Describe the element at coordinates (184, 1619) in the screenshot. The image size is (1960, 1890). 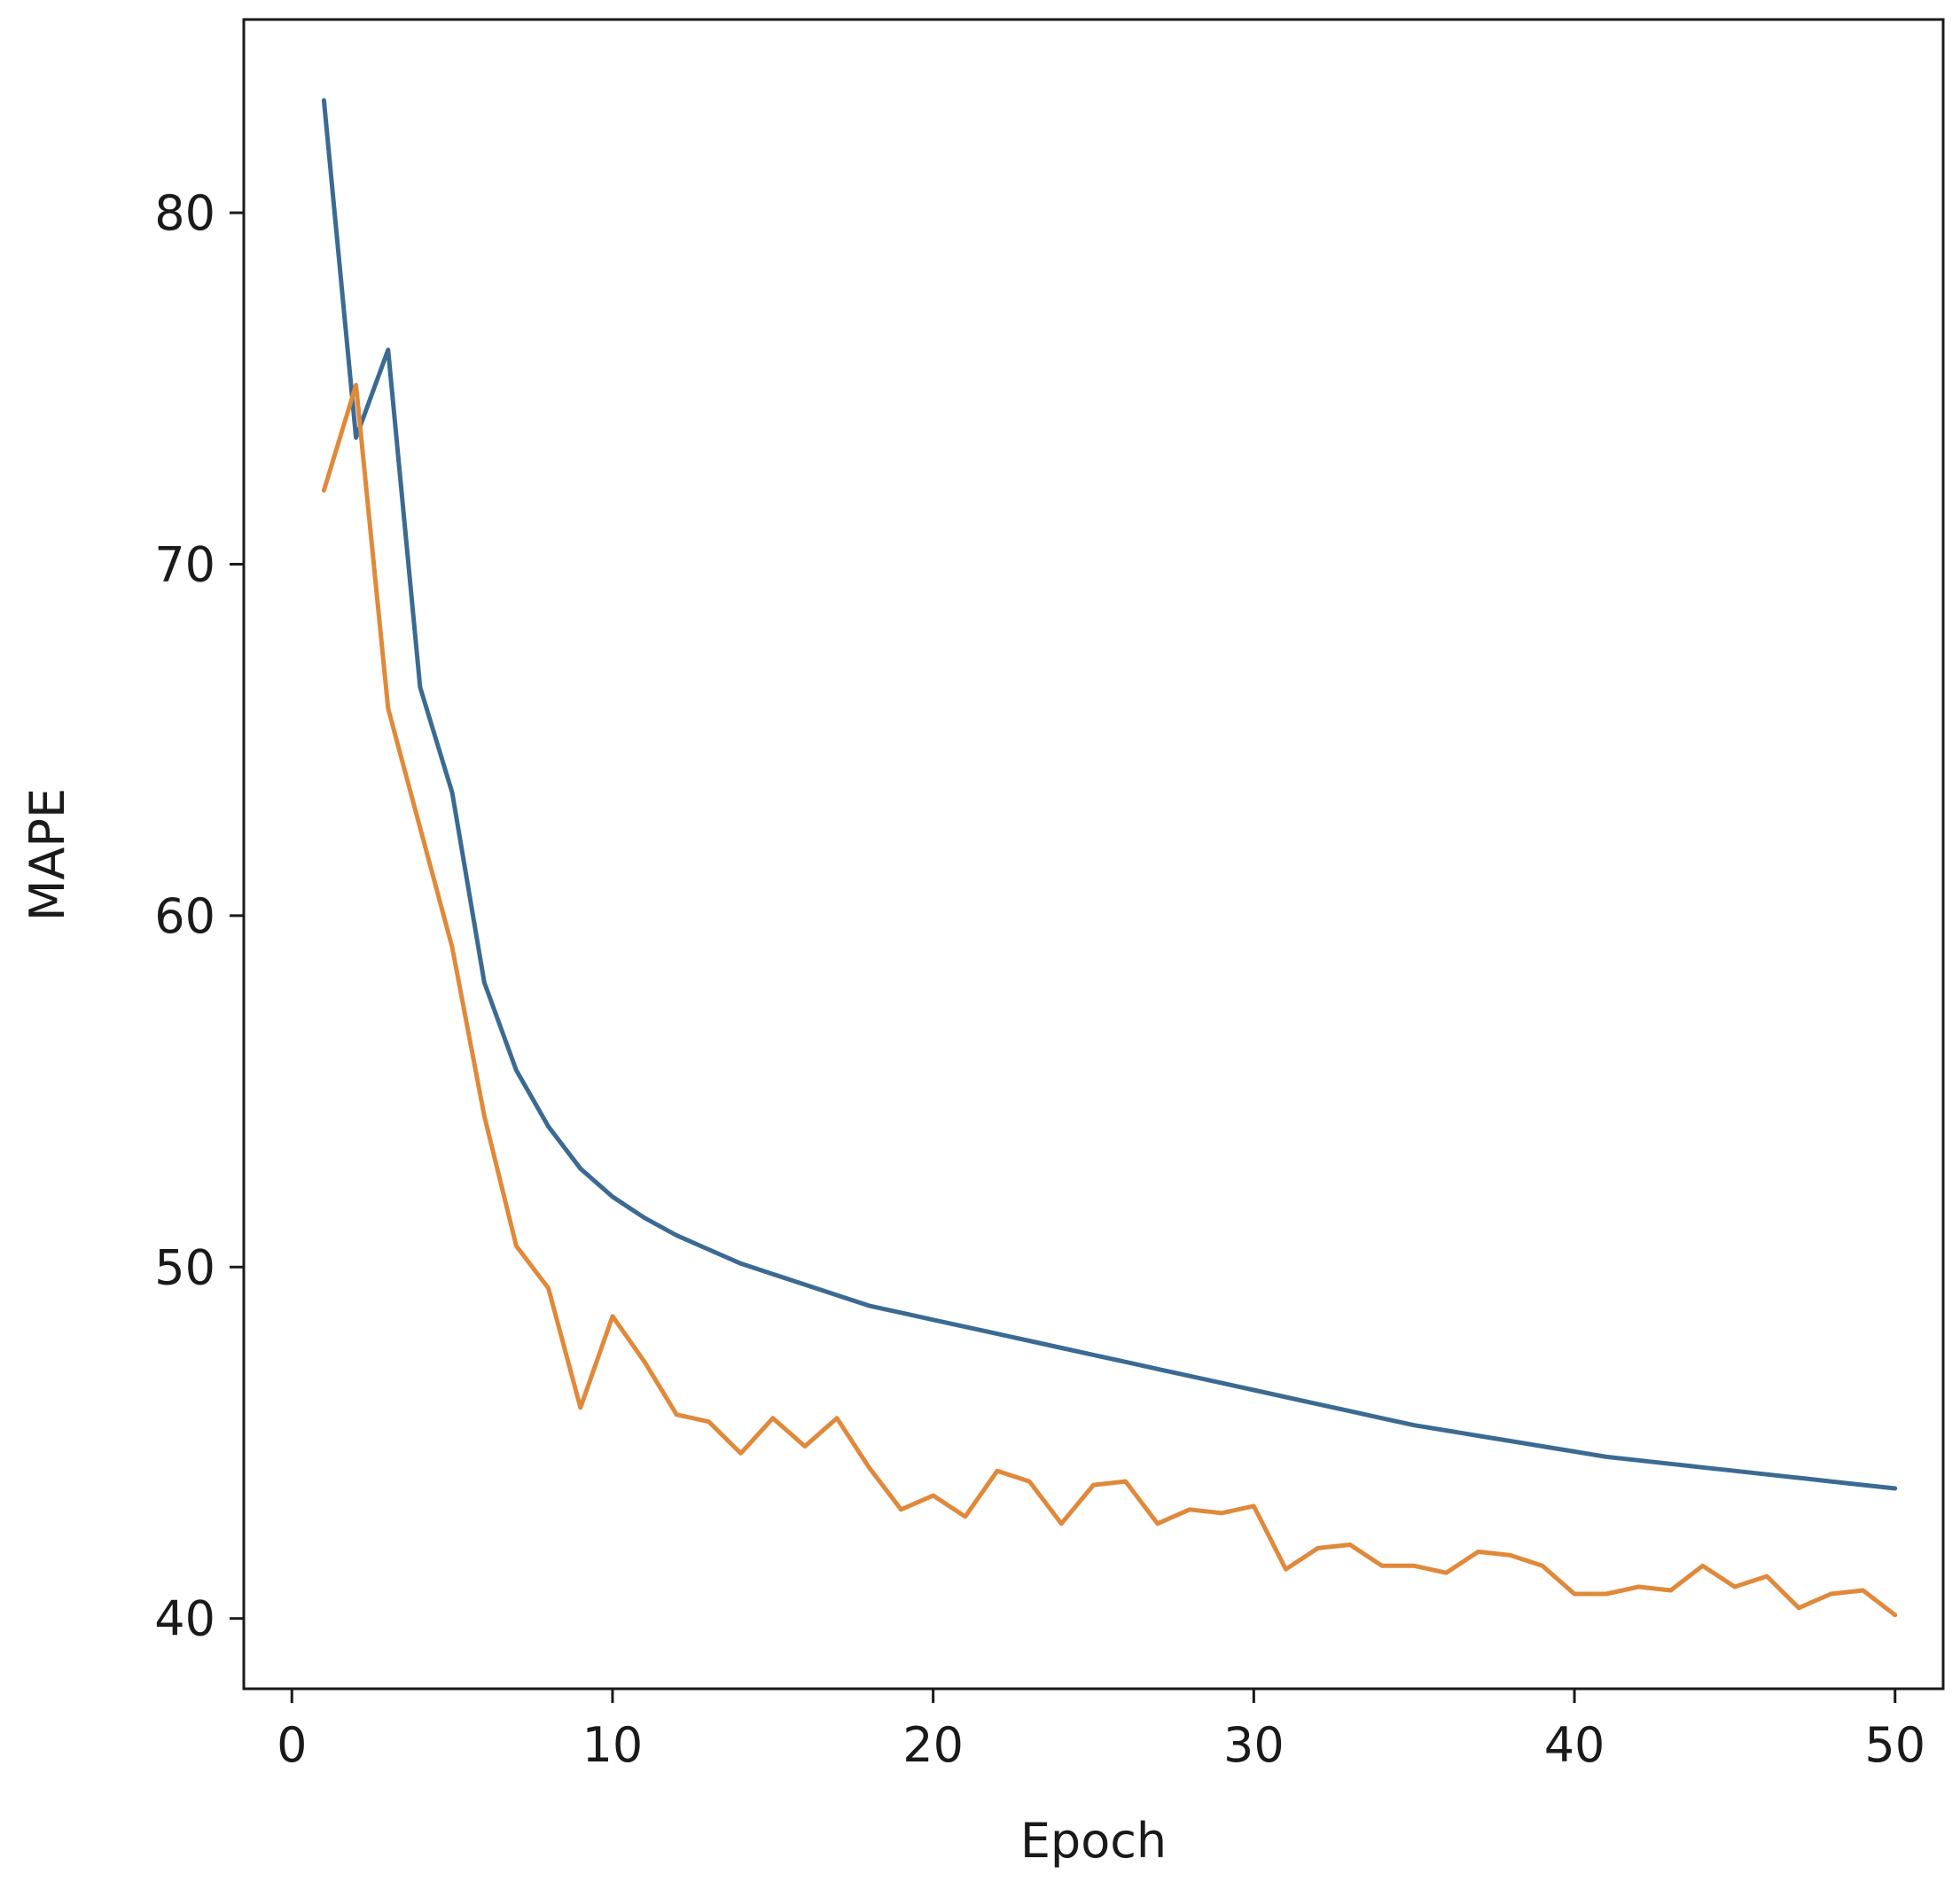
I see `y-tick-label: 40` at that location.